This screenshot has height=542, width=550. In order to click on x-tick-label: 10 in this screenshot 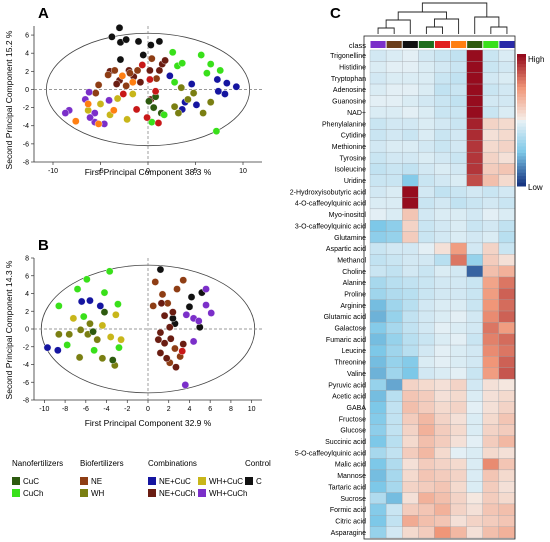, I will do `click(243, 171)`.